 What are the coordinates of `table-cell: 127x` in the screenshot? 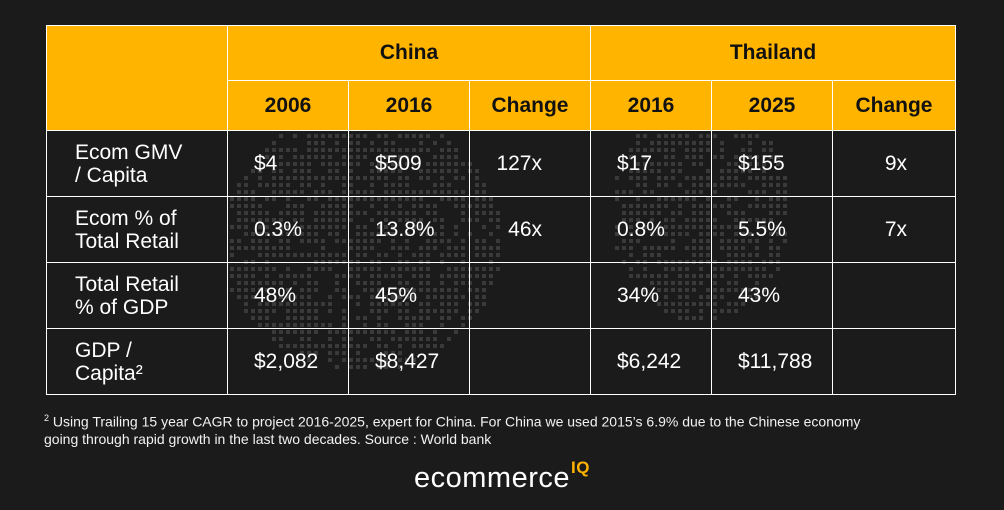 It's located at (530, 163).